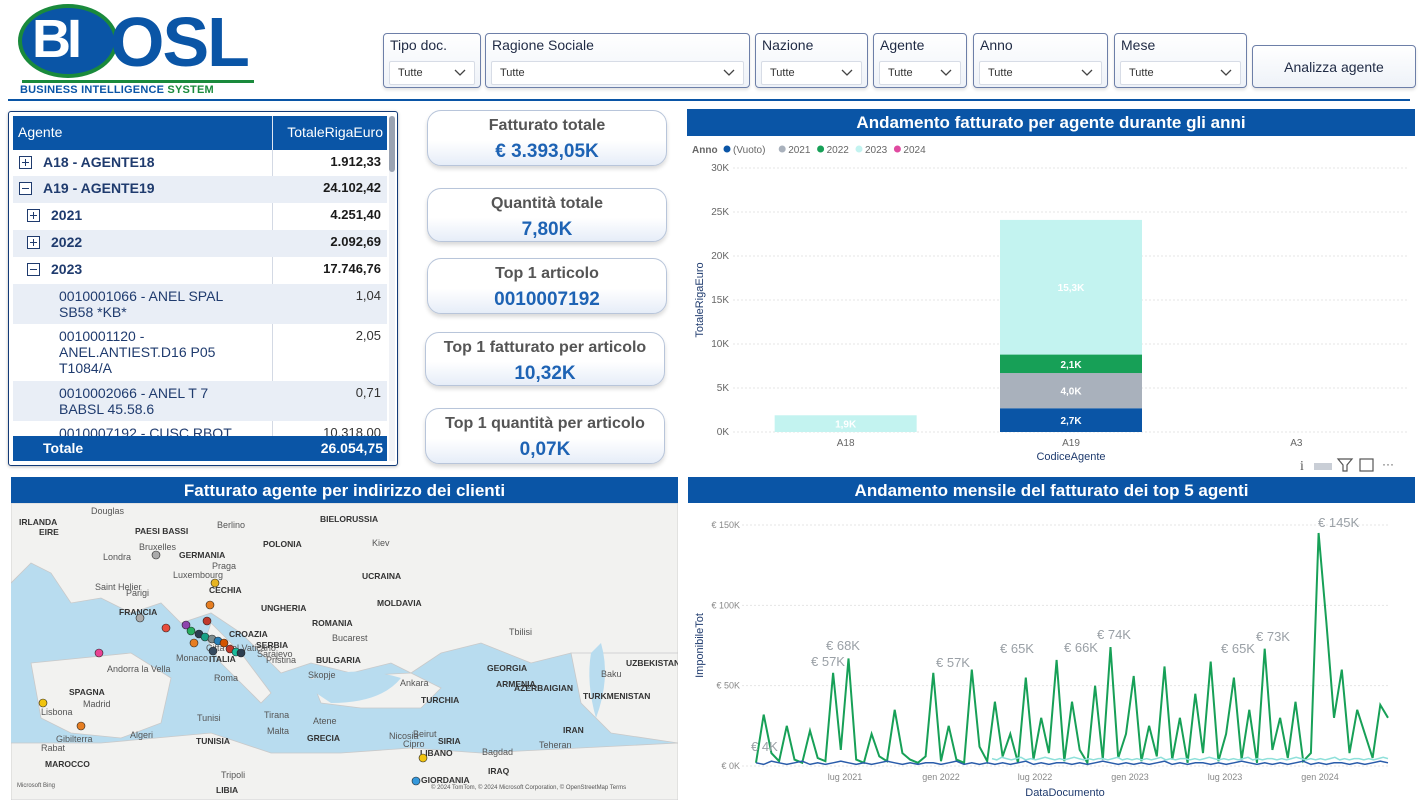 This screenshot has width=1420, height=804. Describe the element at coordinates (225, 590) in the screenshot. I see `map-place-label: CECHIA` at that location.